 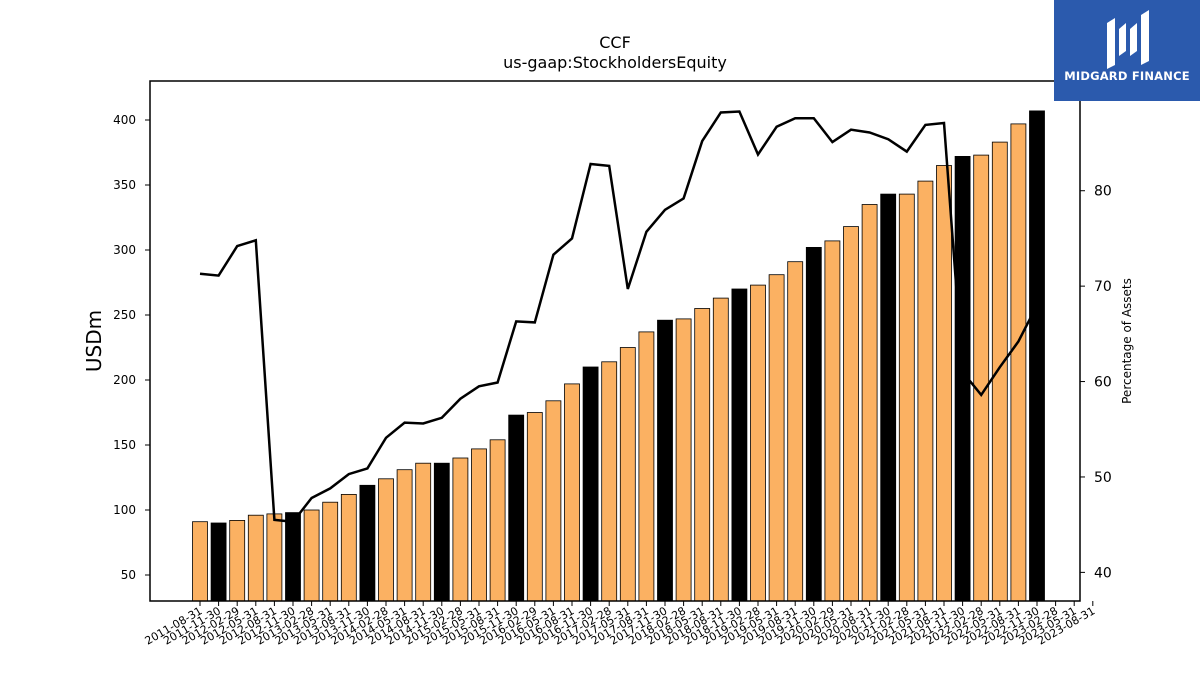 I want to click on y-tick-label: 400, so click(x=124, y=120).